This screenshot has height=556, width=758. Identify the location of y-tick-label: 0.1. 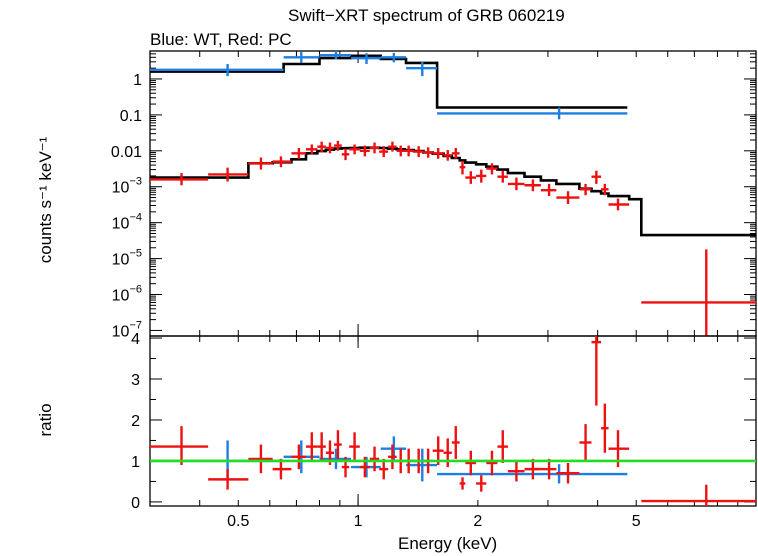
(131, 116).